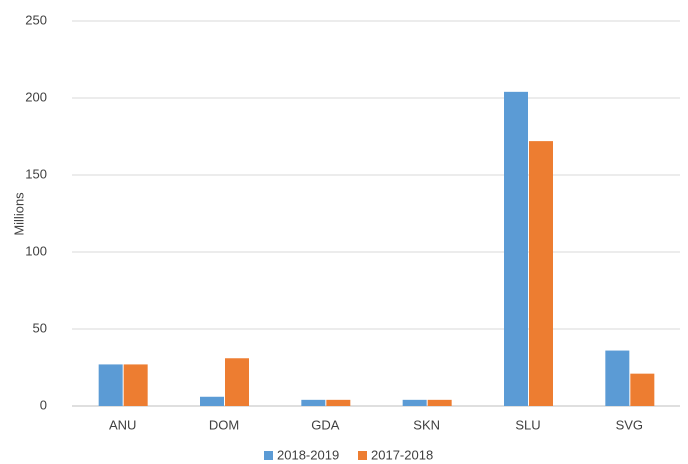 Image resolution: width=688 pixels, height=464 pixels. I want to click on legend-label: 2018-2019, so click(308, 454).